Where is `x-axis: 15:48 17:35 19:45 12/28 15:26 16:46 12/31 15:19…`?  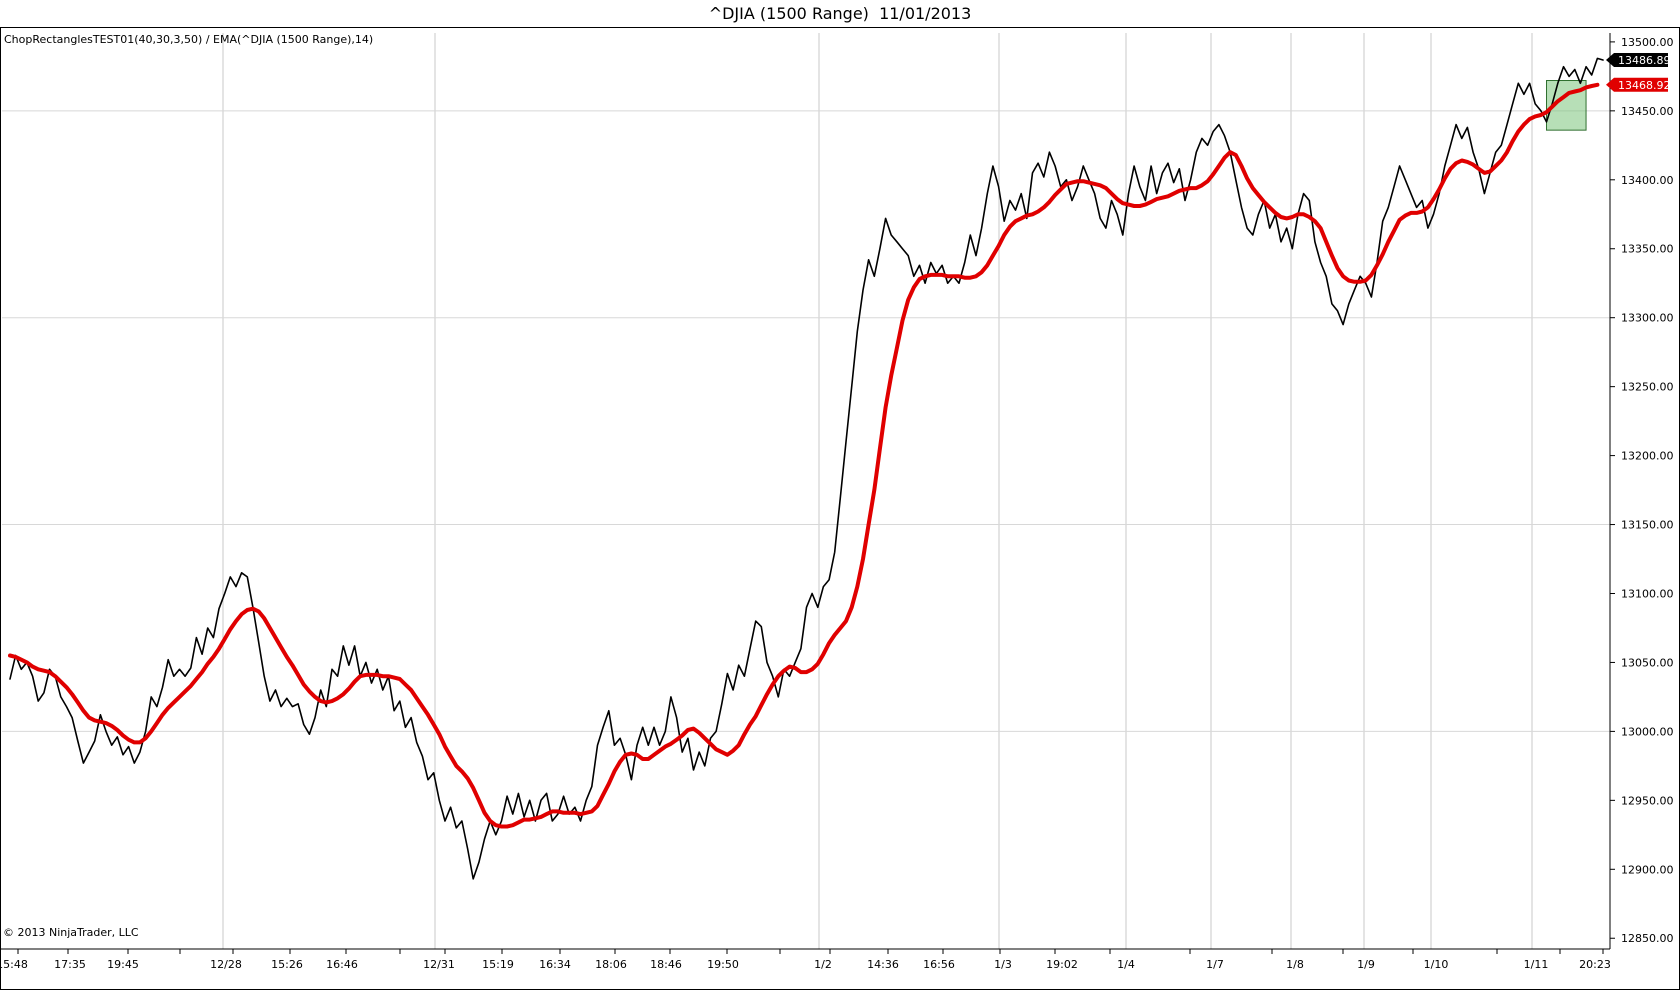 x-axis: 15:48 17:35 19:45 12/28 15:26 16:46 12/31 15:19… is located at coordinates (805, 960).